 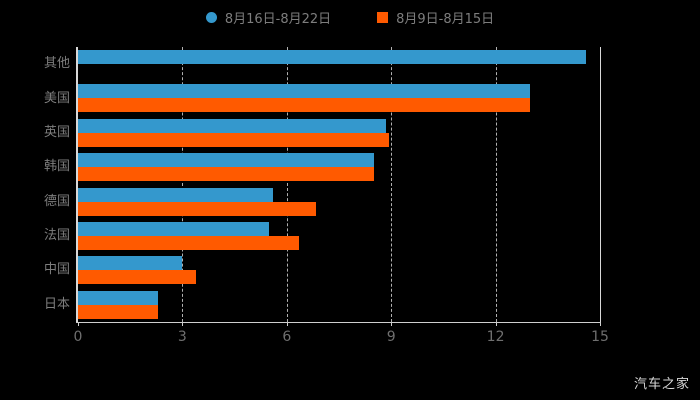 What do you see at coordinates (350, 17) in the screenshot?
I see `chart-legend: 8月16日-8月22日 8月9日-8月15日` at bounding box center [350, 17].